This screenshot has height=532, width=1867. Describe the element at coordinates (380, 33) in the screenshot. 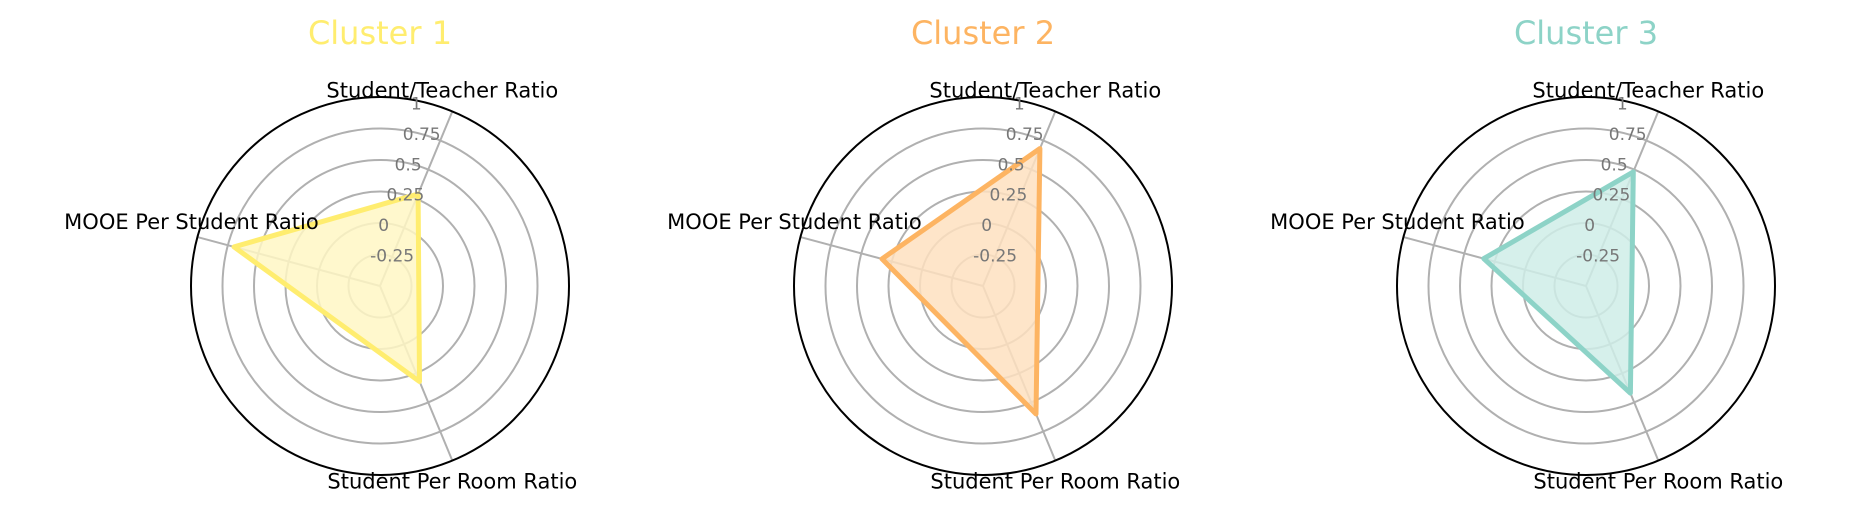

I see `panel-title: Cluster 1` at that location.